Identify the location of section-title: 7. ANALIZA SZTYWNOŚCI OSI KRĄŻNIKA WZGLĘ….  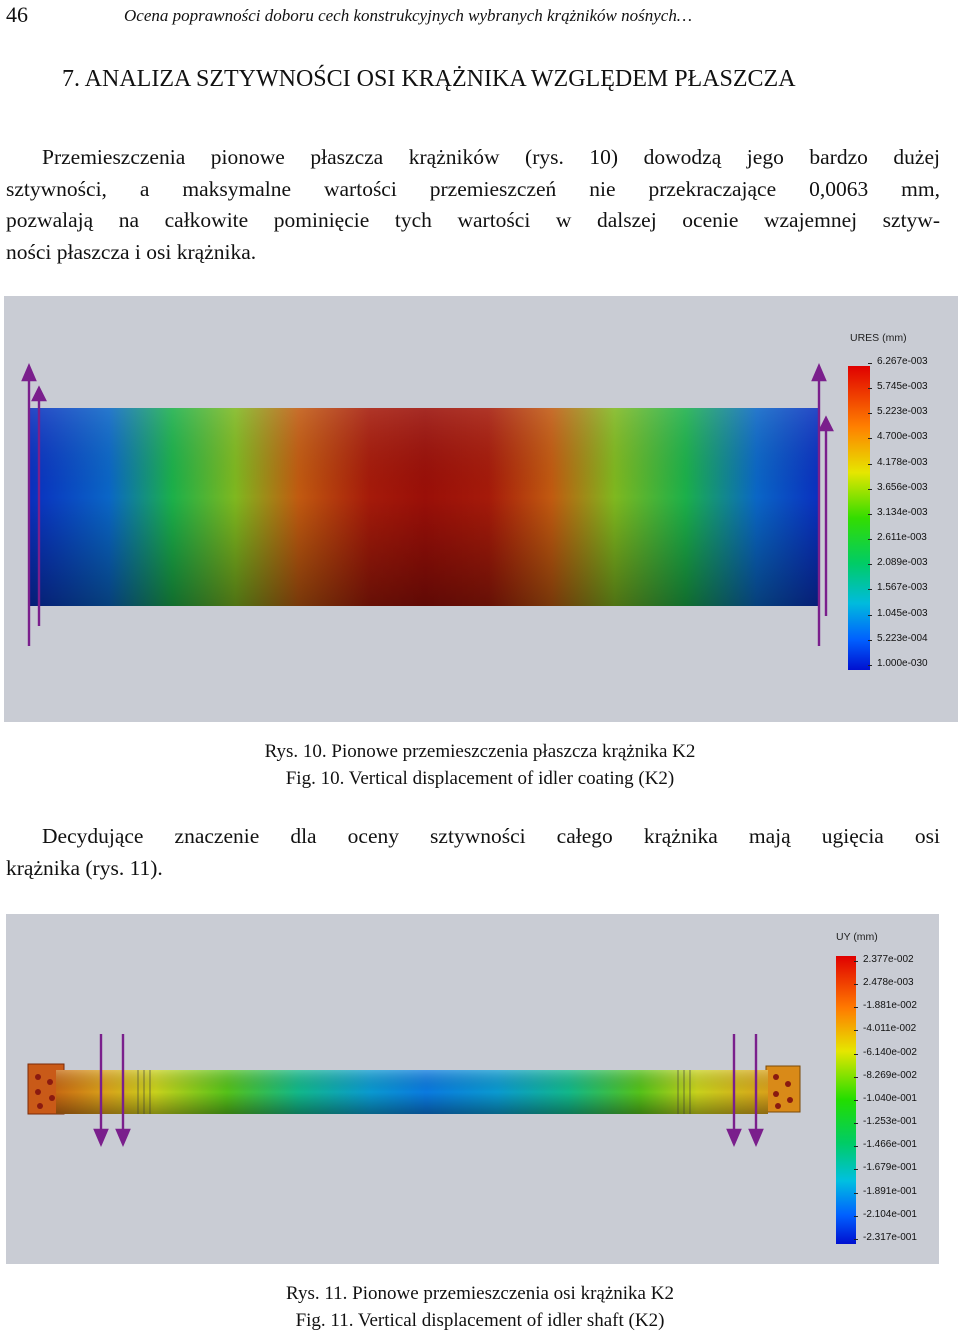
(429, 79).